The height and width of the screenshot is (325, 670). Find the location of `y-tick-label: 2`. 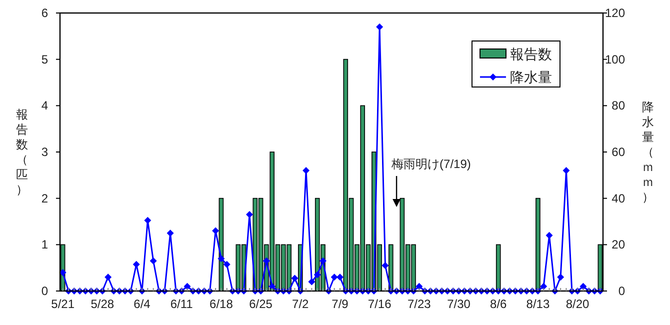

y-tick-label: 2 is located at coordinates (44, 198).